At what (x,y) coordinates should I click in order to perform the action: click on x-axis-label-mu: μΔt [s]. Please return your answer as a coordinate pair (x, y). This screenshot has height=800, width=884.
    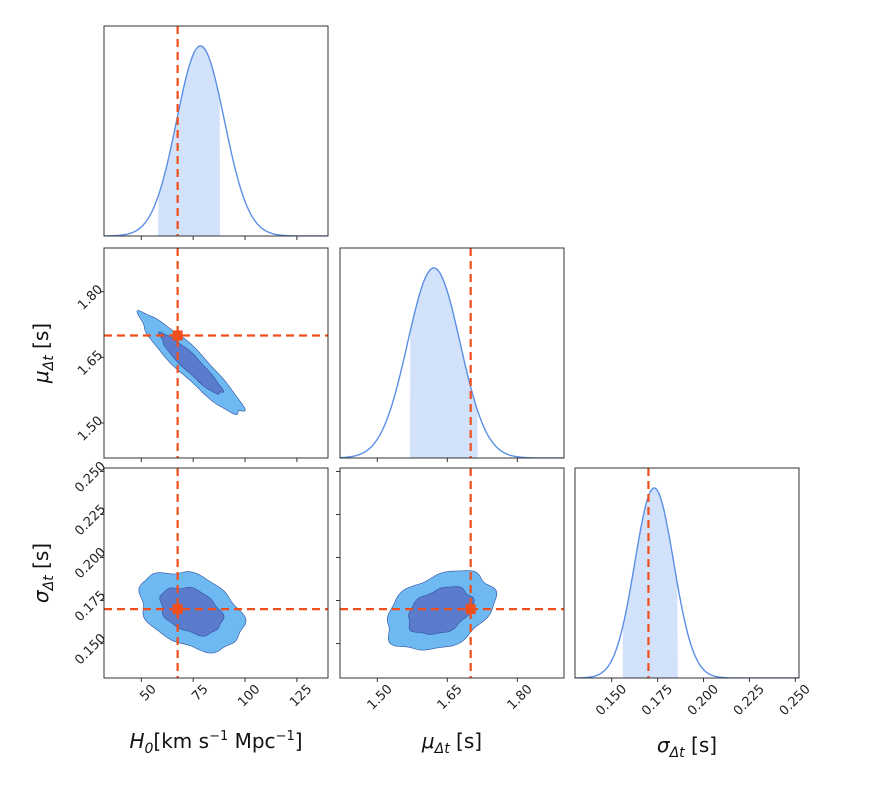
    Looking at the image, I should click on (451, 743).